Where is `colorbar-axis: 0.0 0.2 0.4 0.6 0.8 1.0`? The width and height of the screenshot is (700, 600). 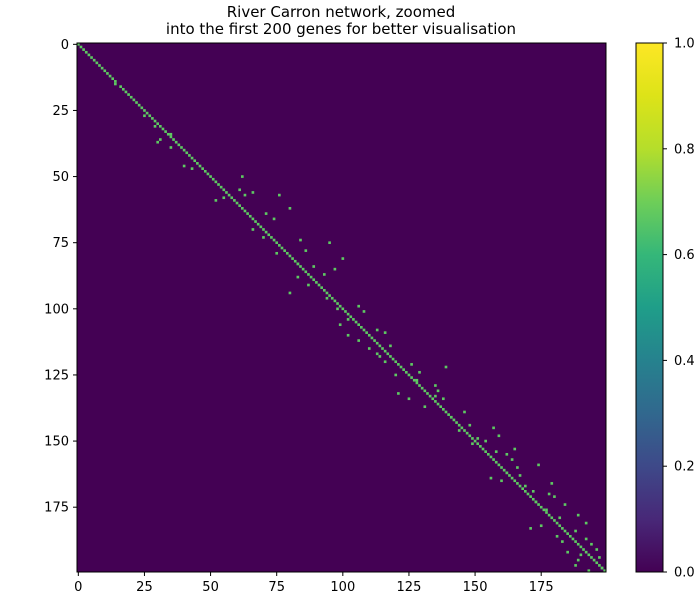
colorbar-axis: 0.0 0.2 0.4 0.6 0.8 1.0 is located at coordinates (679, 309).